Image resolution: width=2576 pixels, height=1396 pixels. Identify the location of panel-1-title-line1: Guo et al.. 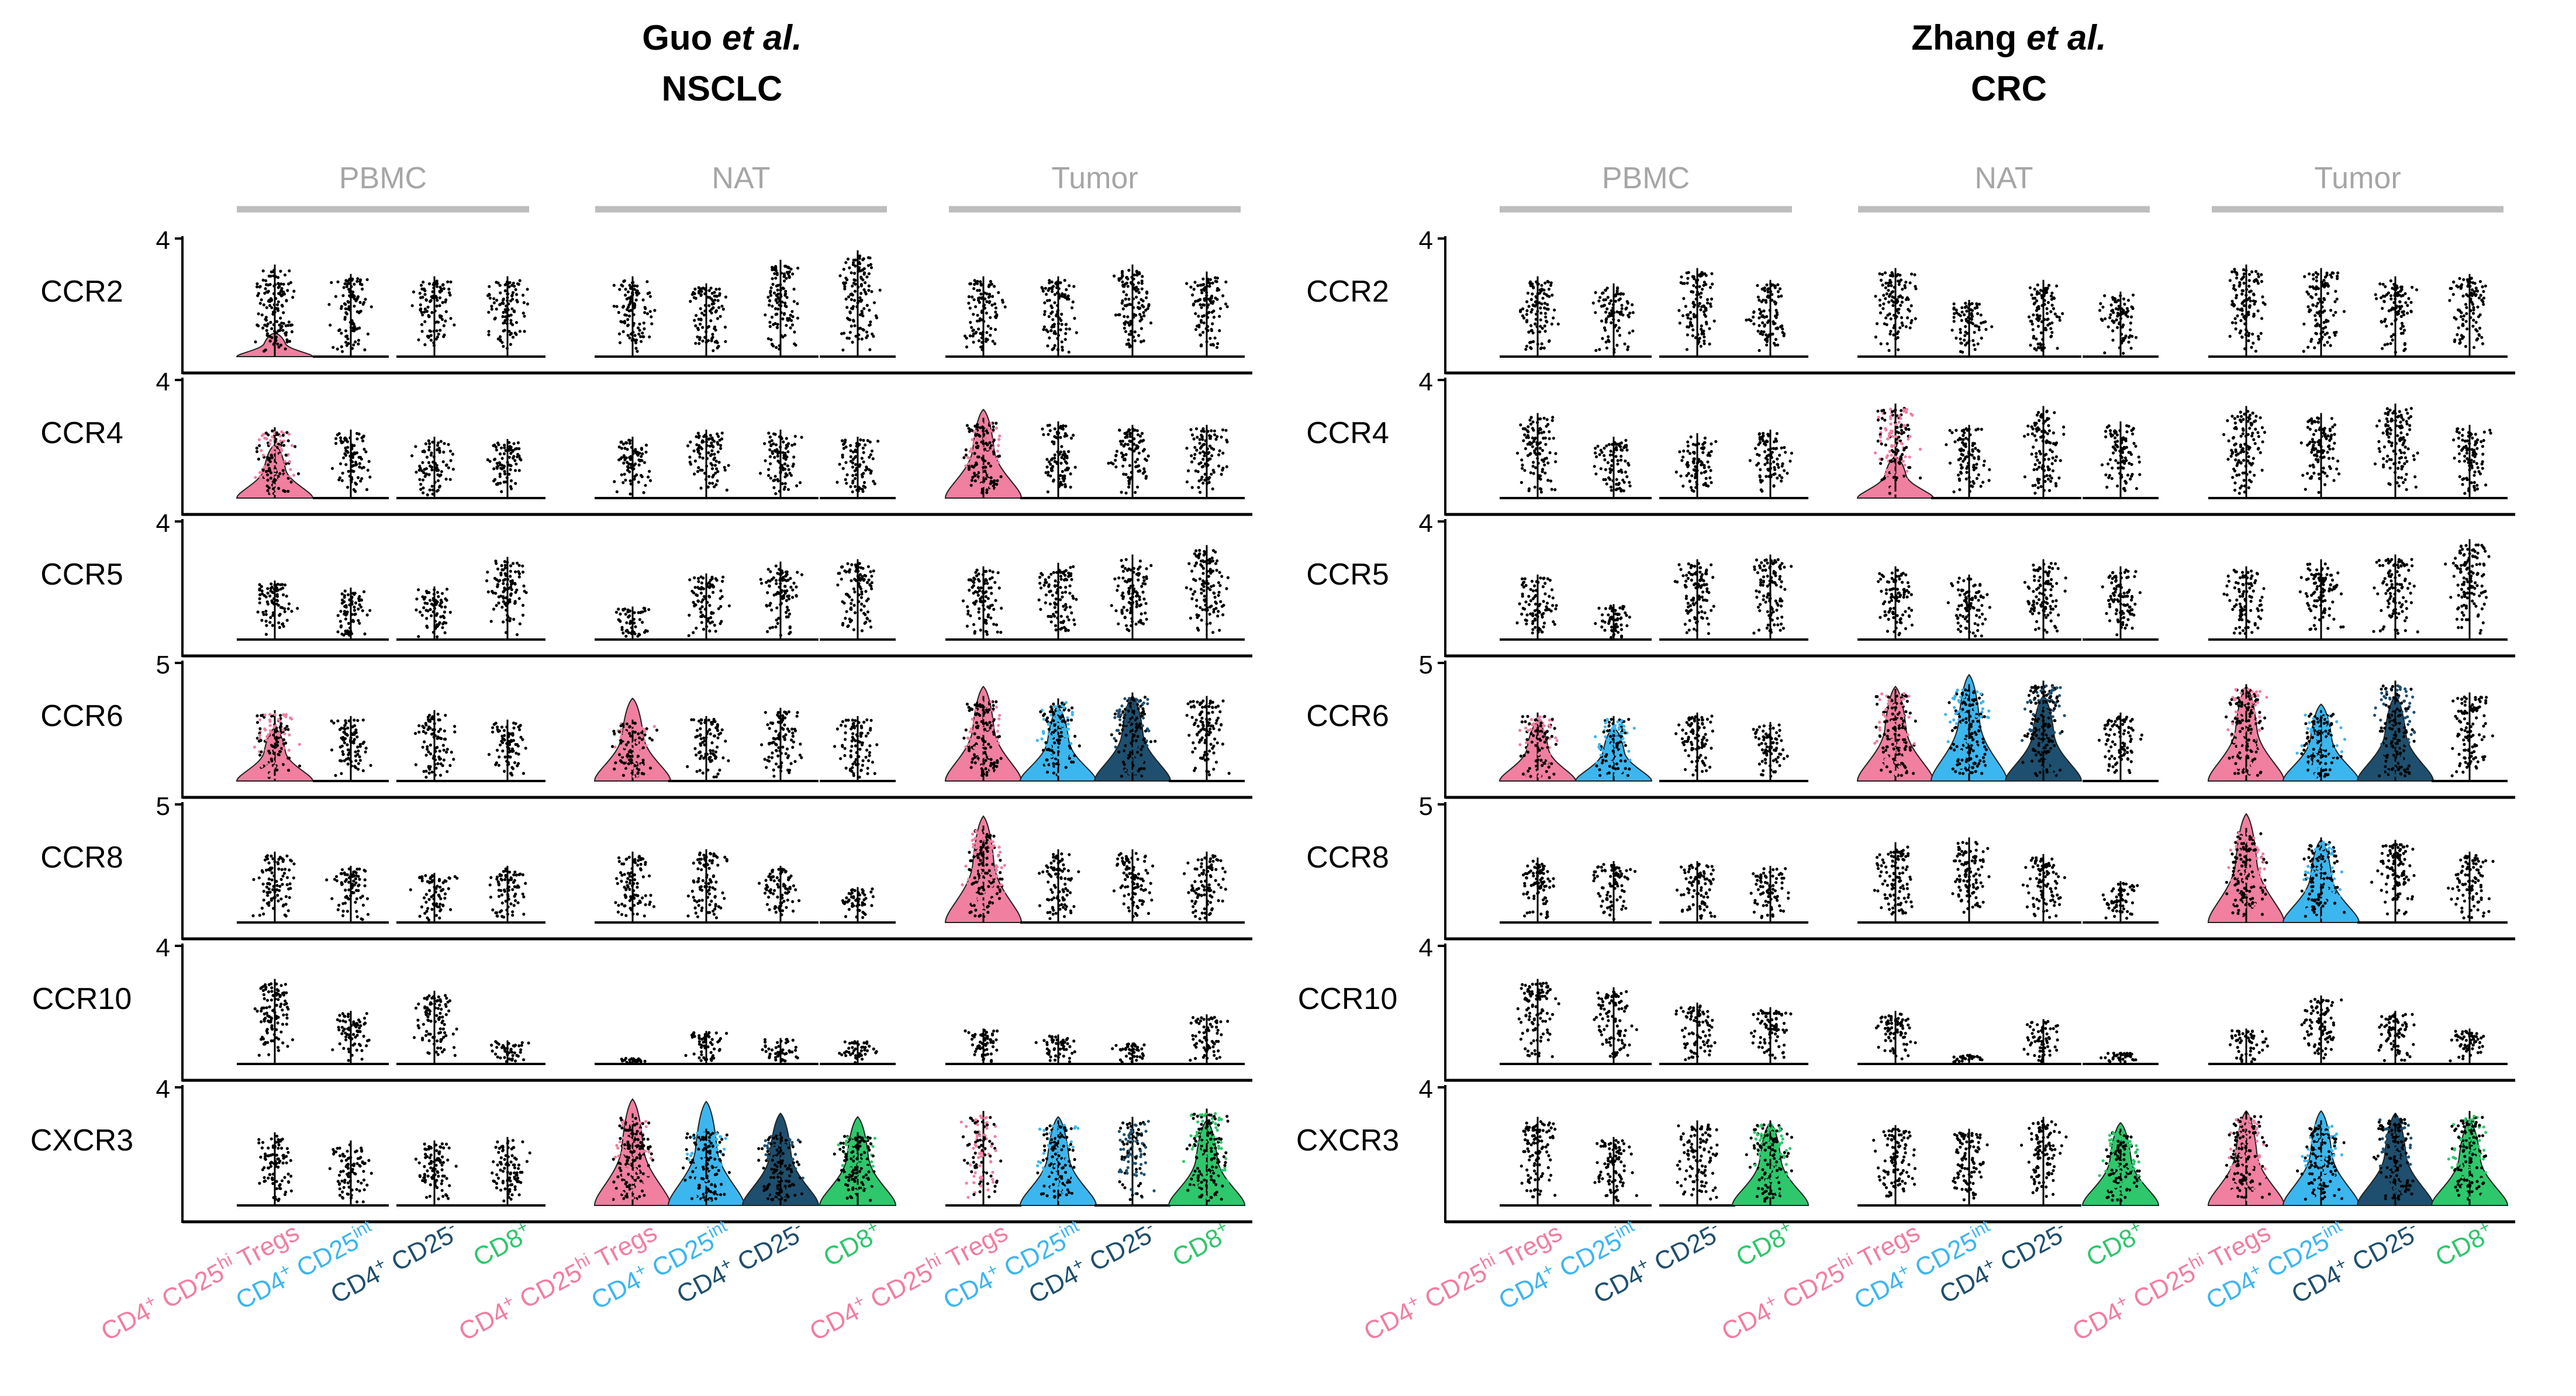
(722, 37).